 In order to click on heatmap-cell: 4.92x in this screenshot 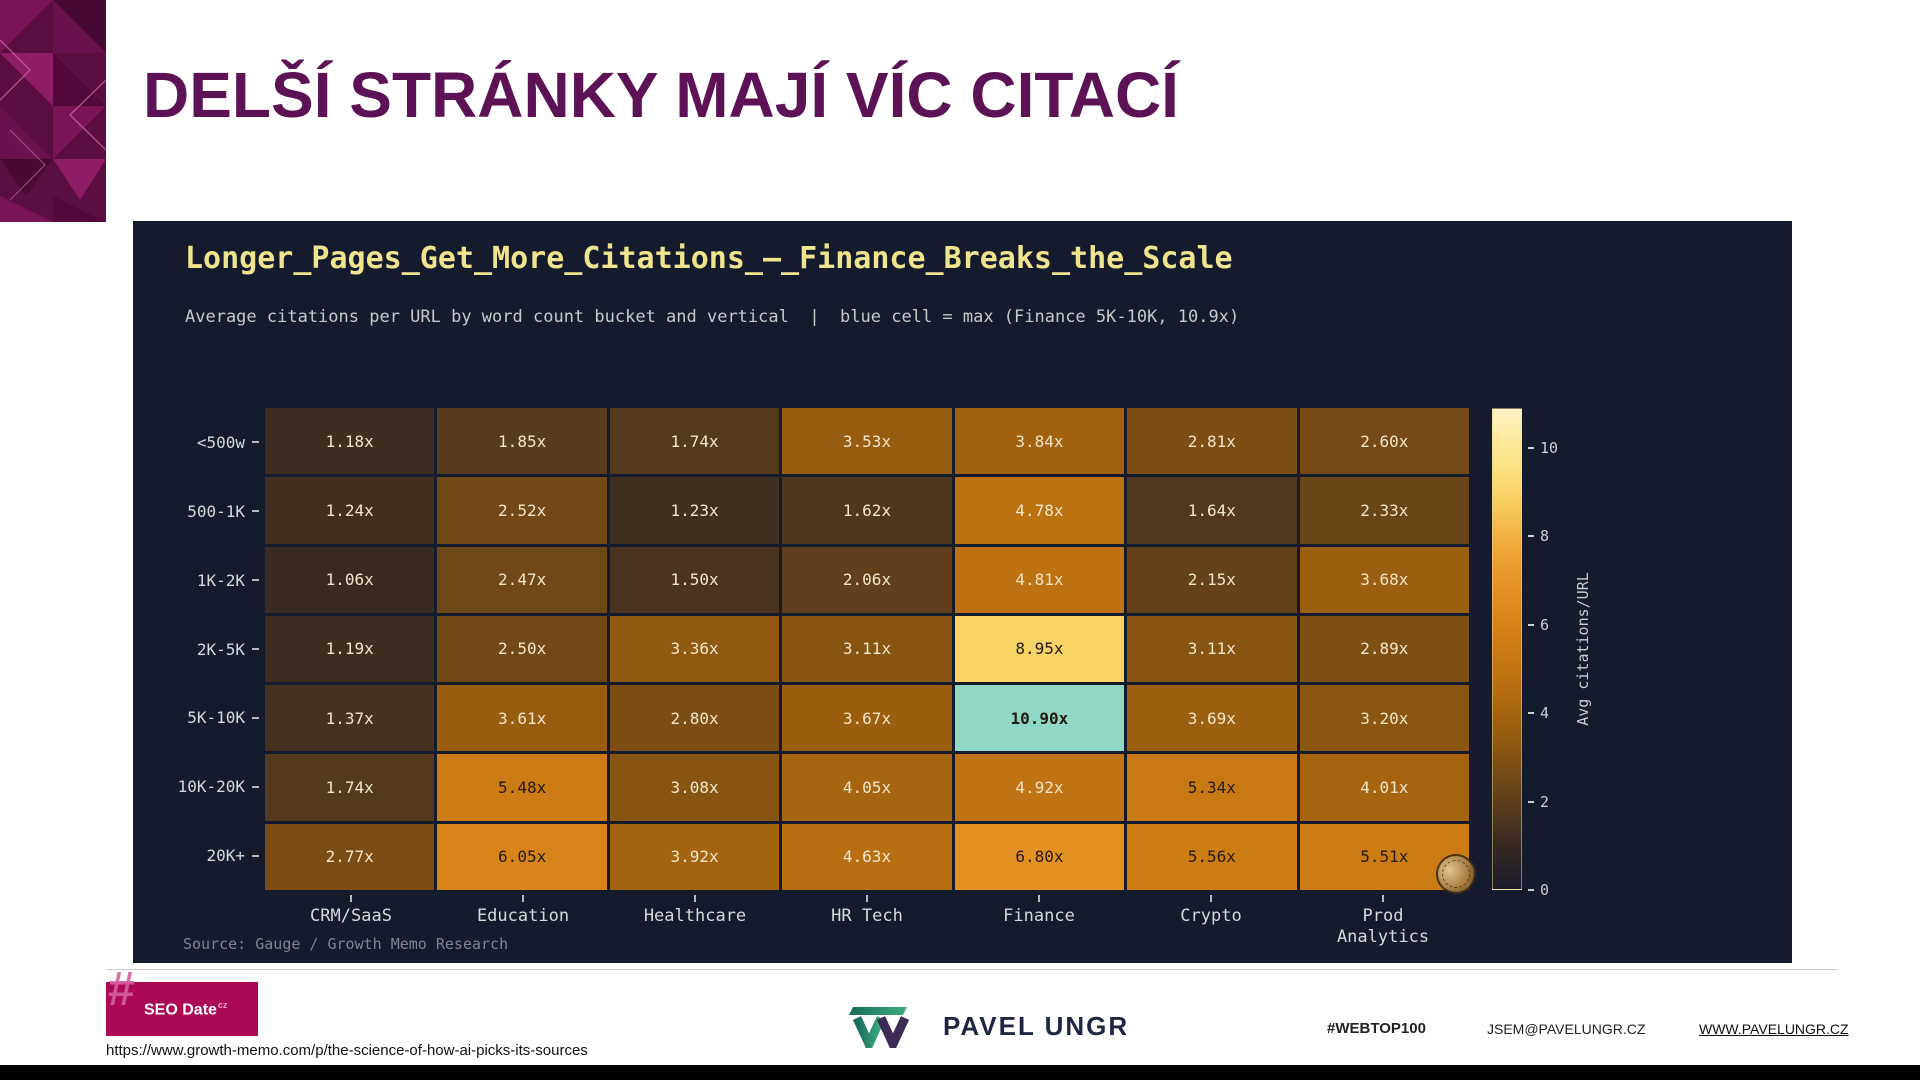, I will do `click(1039, 787)`.